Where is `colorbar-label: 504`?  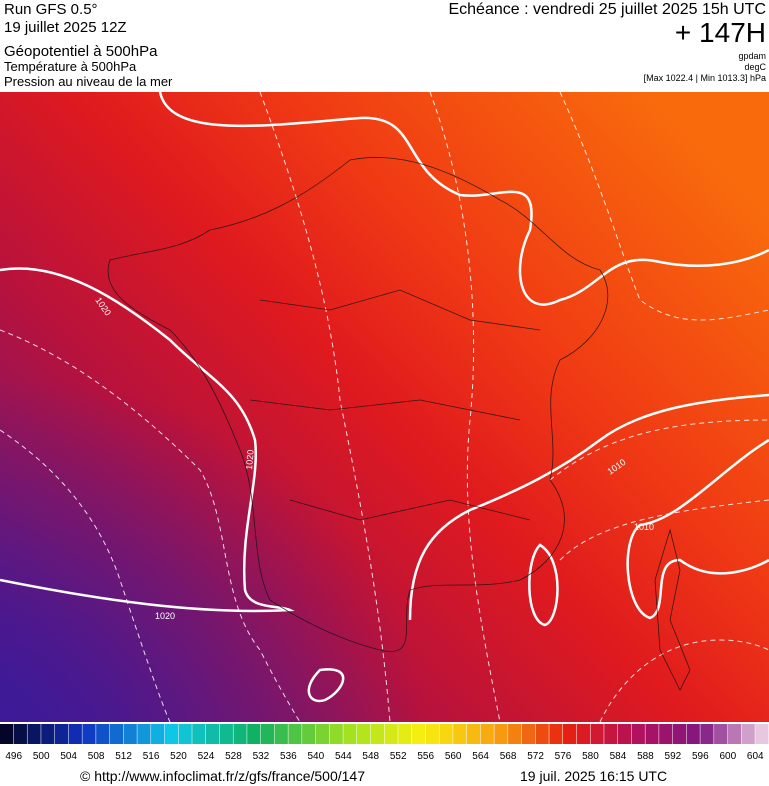 colorbar-label: 504 is located at coordinates (68, 756).